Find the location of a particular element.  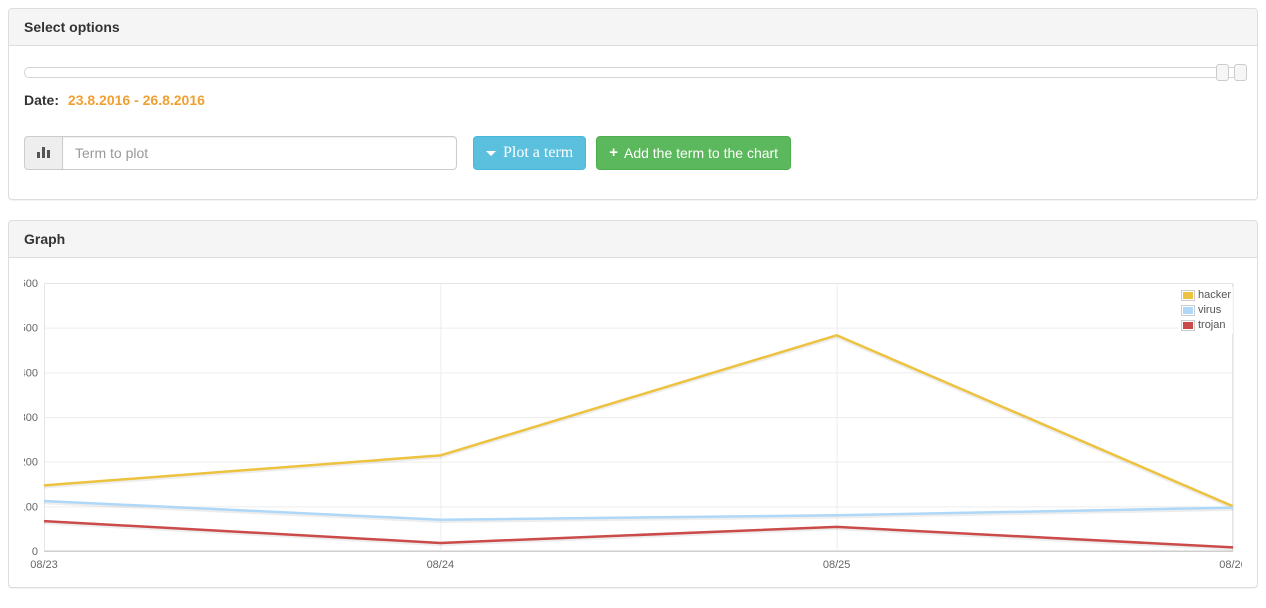

legend-label: trojan is located at coordinates (1211, 325).